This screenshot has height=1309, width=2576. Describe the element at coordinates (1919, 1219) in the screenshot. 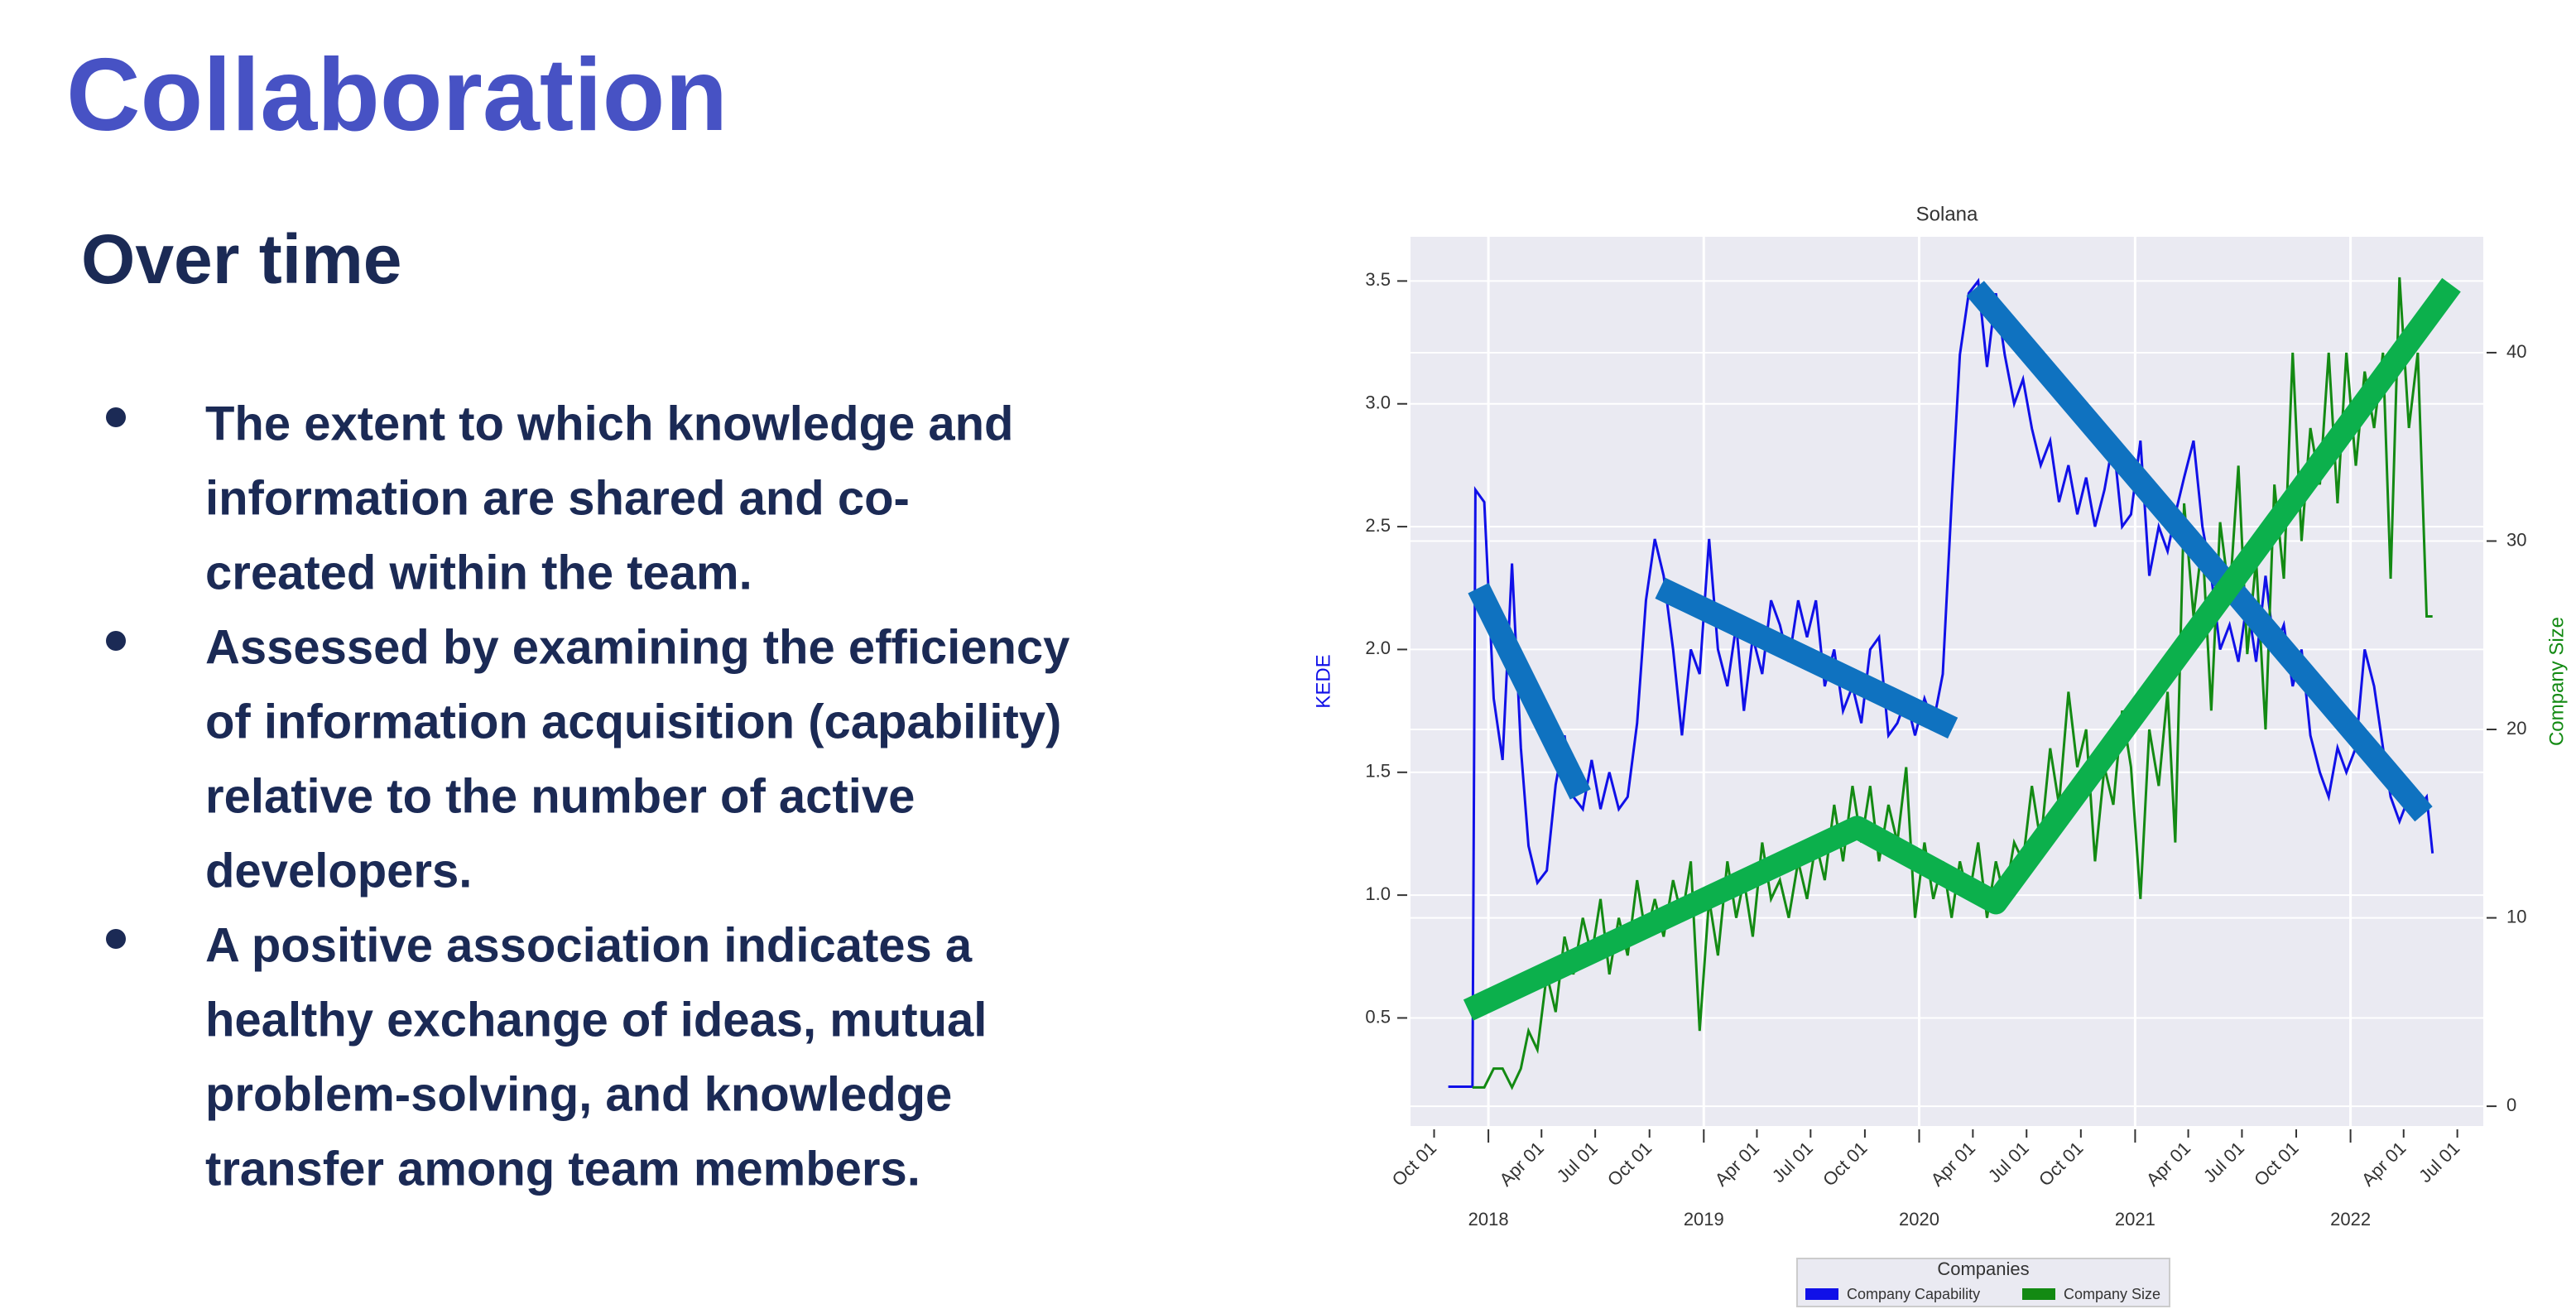

I see `x-year-label: 2020` at that location.